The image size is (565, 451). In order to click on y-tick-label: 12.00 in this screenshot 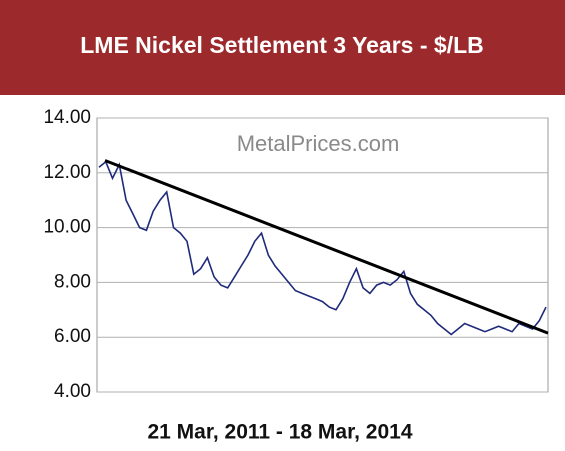, I will do `click(67, 172)`.